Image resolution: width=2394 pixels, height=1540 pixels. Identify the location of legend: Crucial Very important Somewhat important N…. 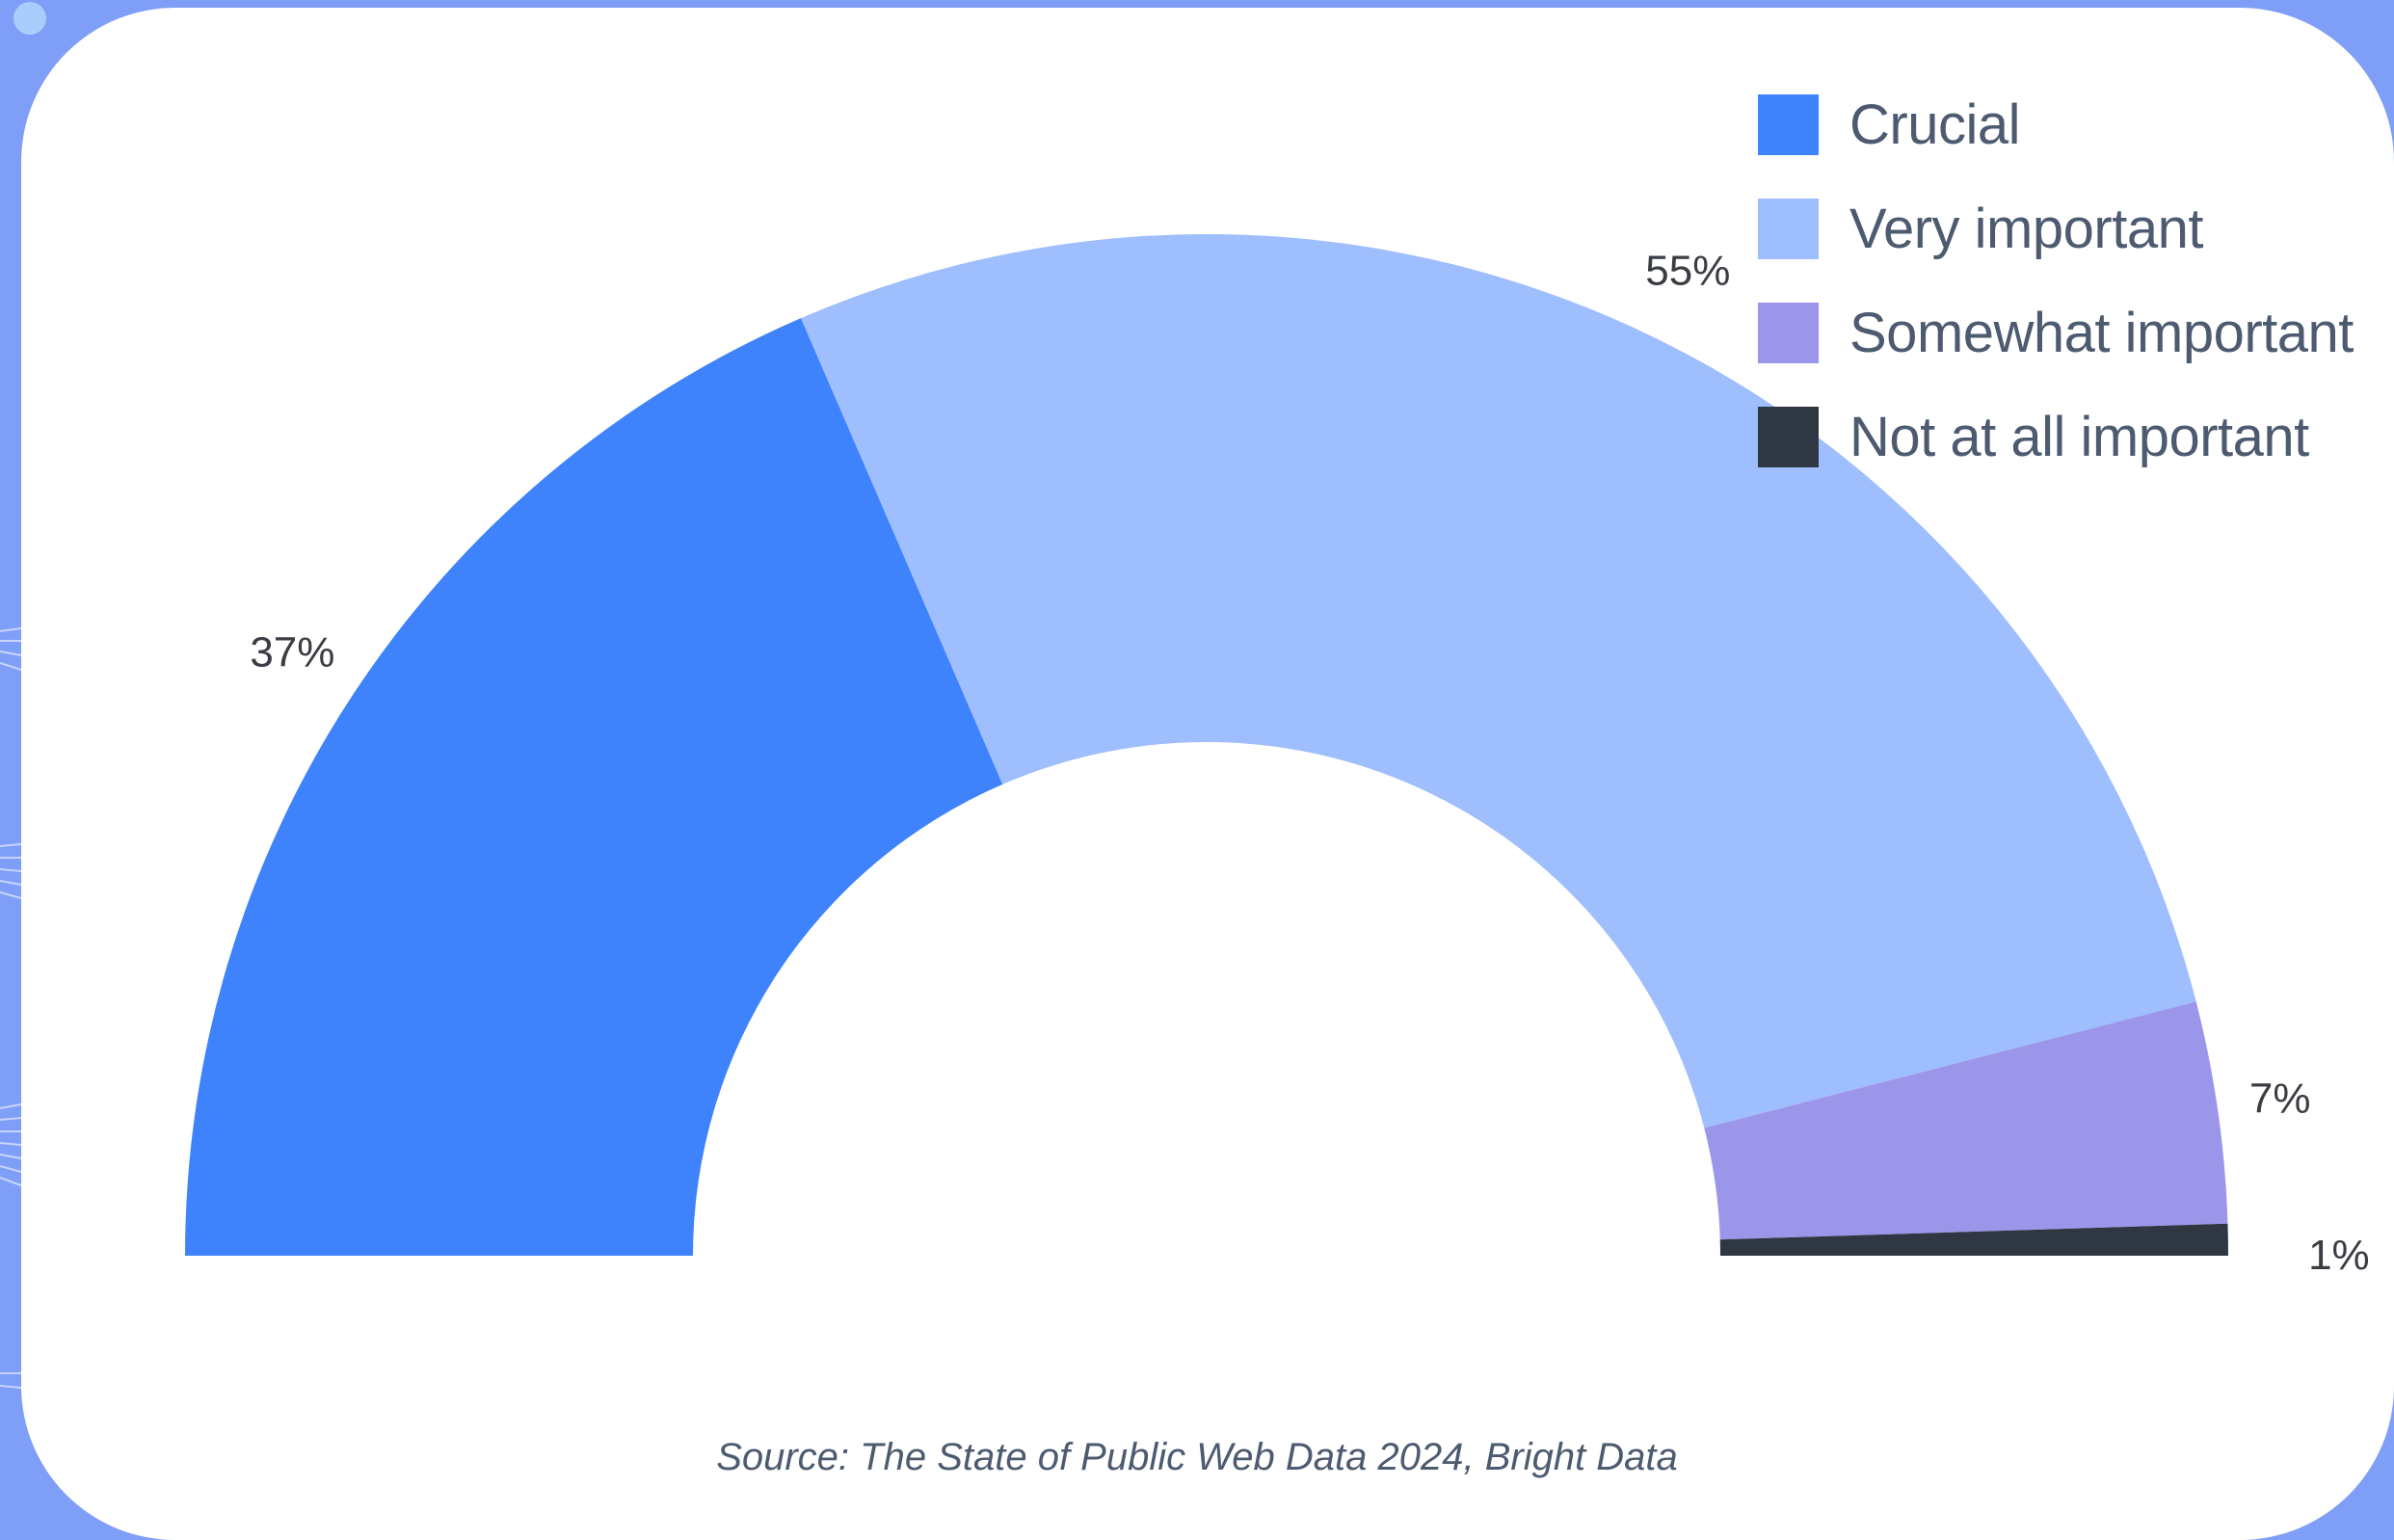
(2056, 302).